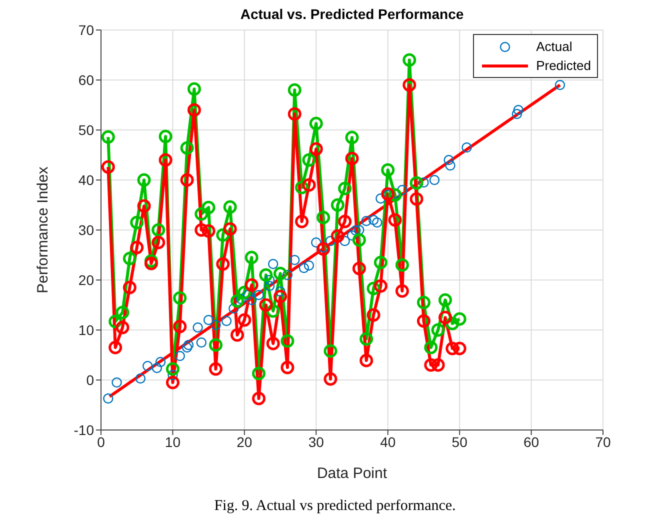 The height and width of the screenshot is (522, 670). What do you see at coordinates (86, 80) in the screenshot?
I see `y-tick-label: 60` at bounding box center [86, 80].